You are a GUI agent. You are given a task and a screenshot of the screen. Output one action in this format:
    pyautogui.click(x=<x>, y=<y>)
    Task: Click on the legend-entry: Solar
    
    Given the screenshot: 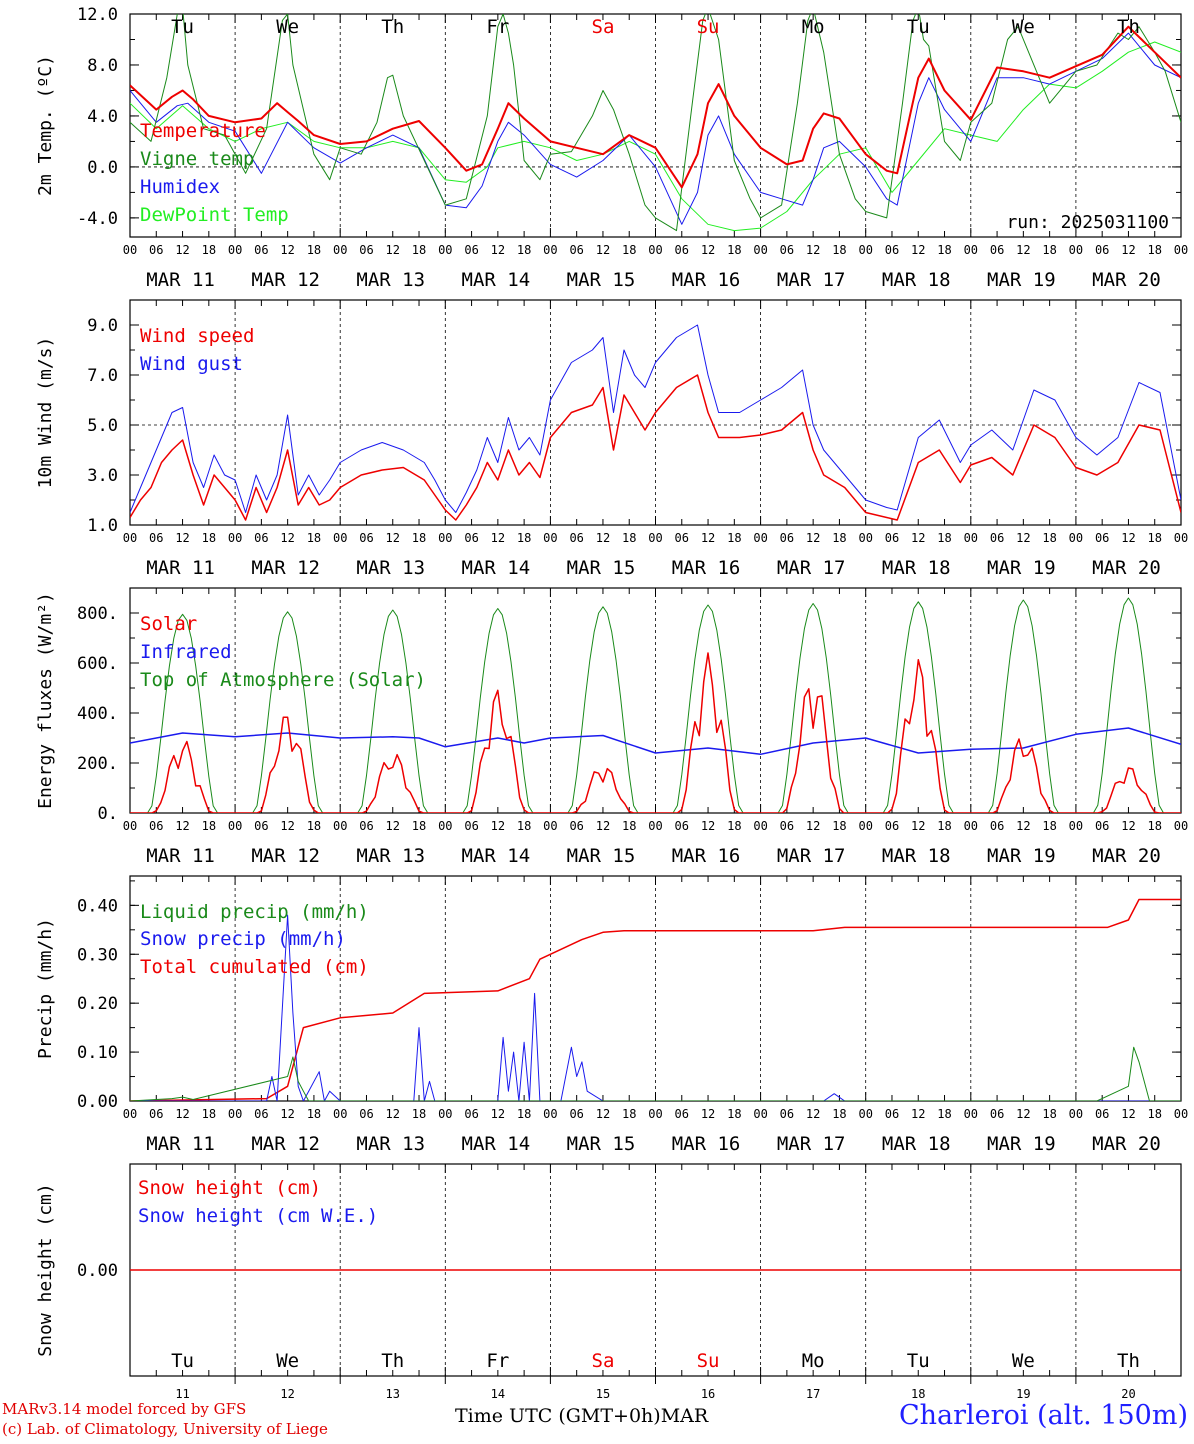 What is the action you would take?
    pyautogui.click(x=168, y=624)
    